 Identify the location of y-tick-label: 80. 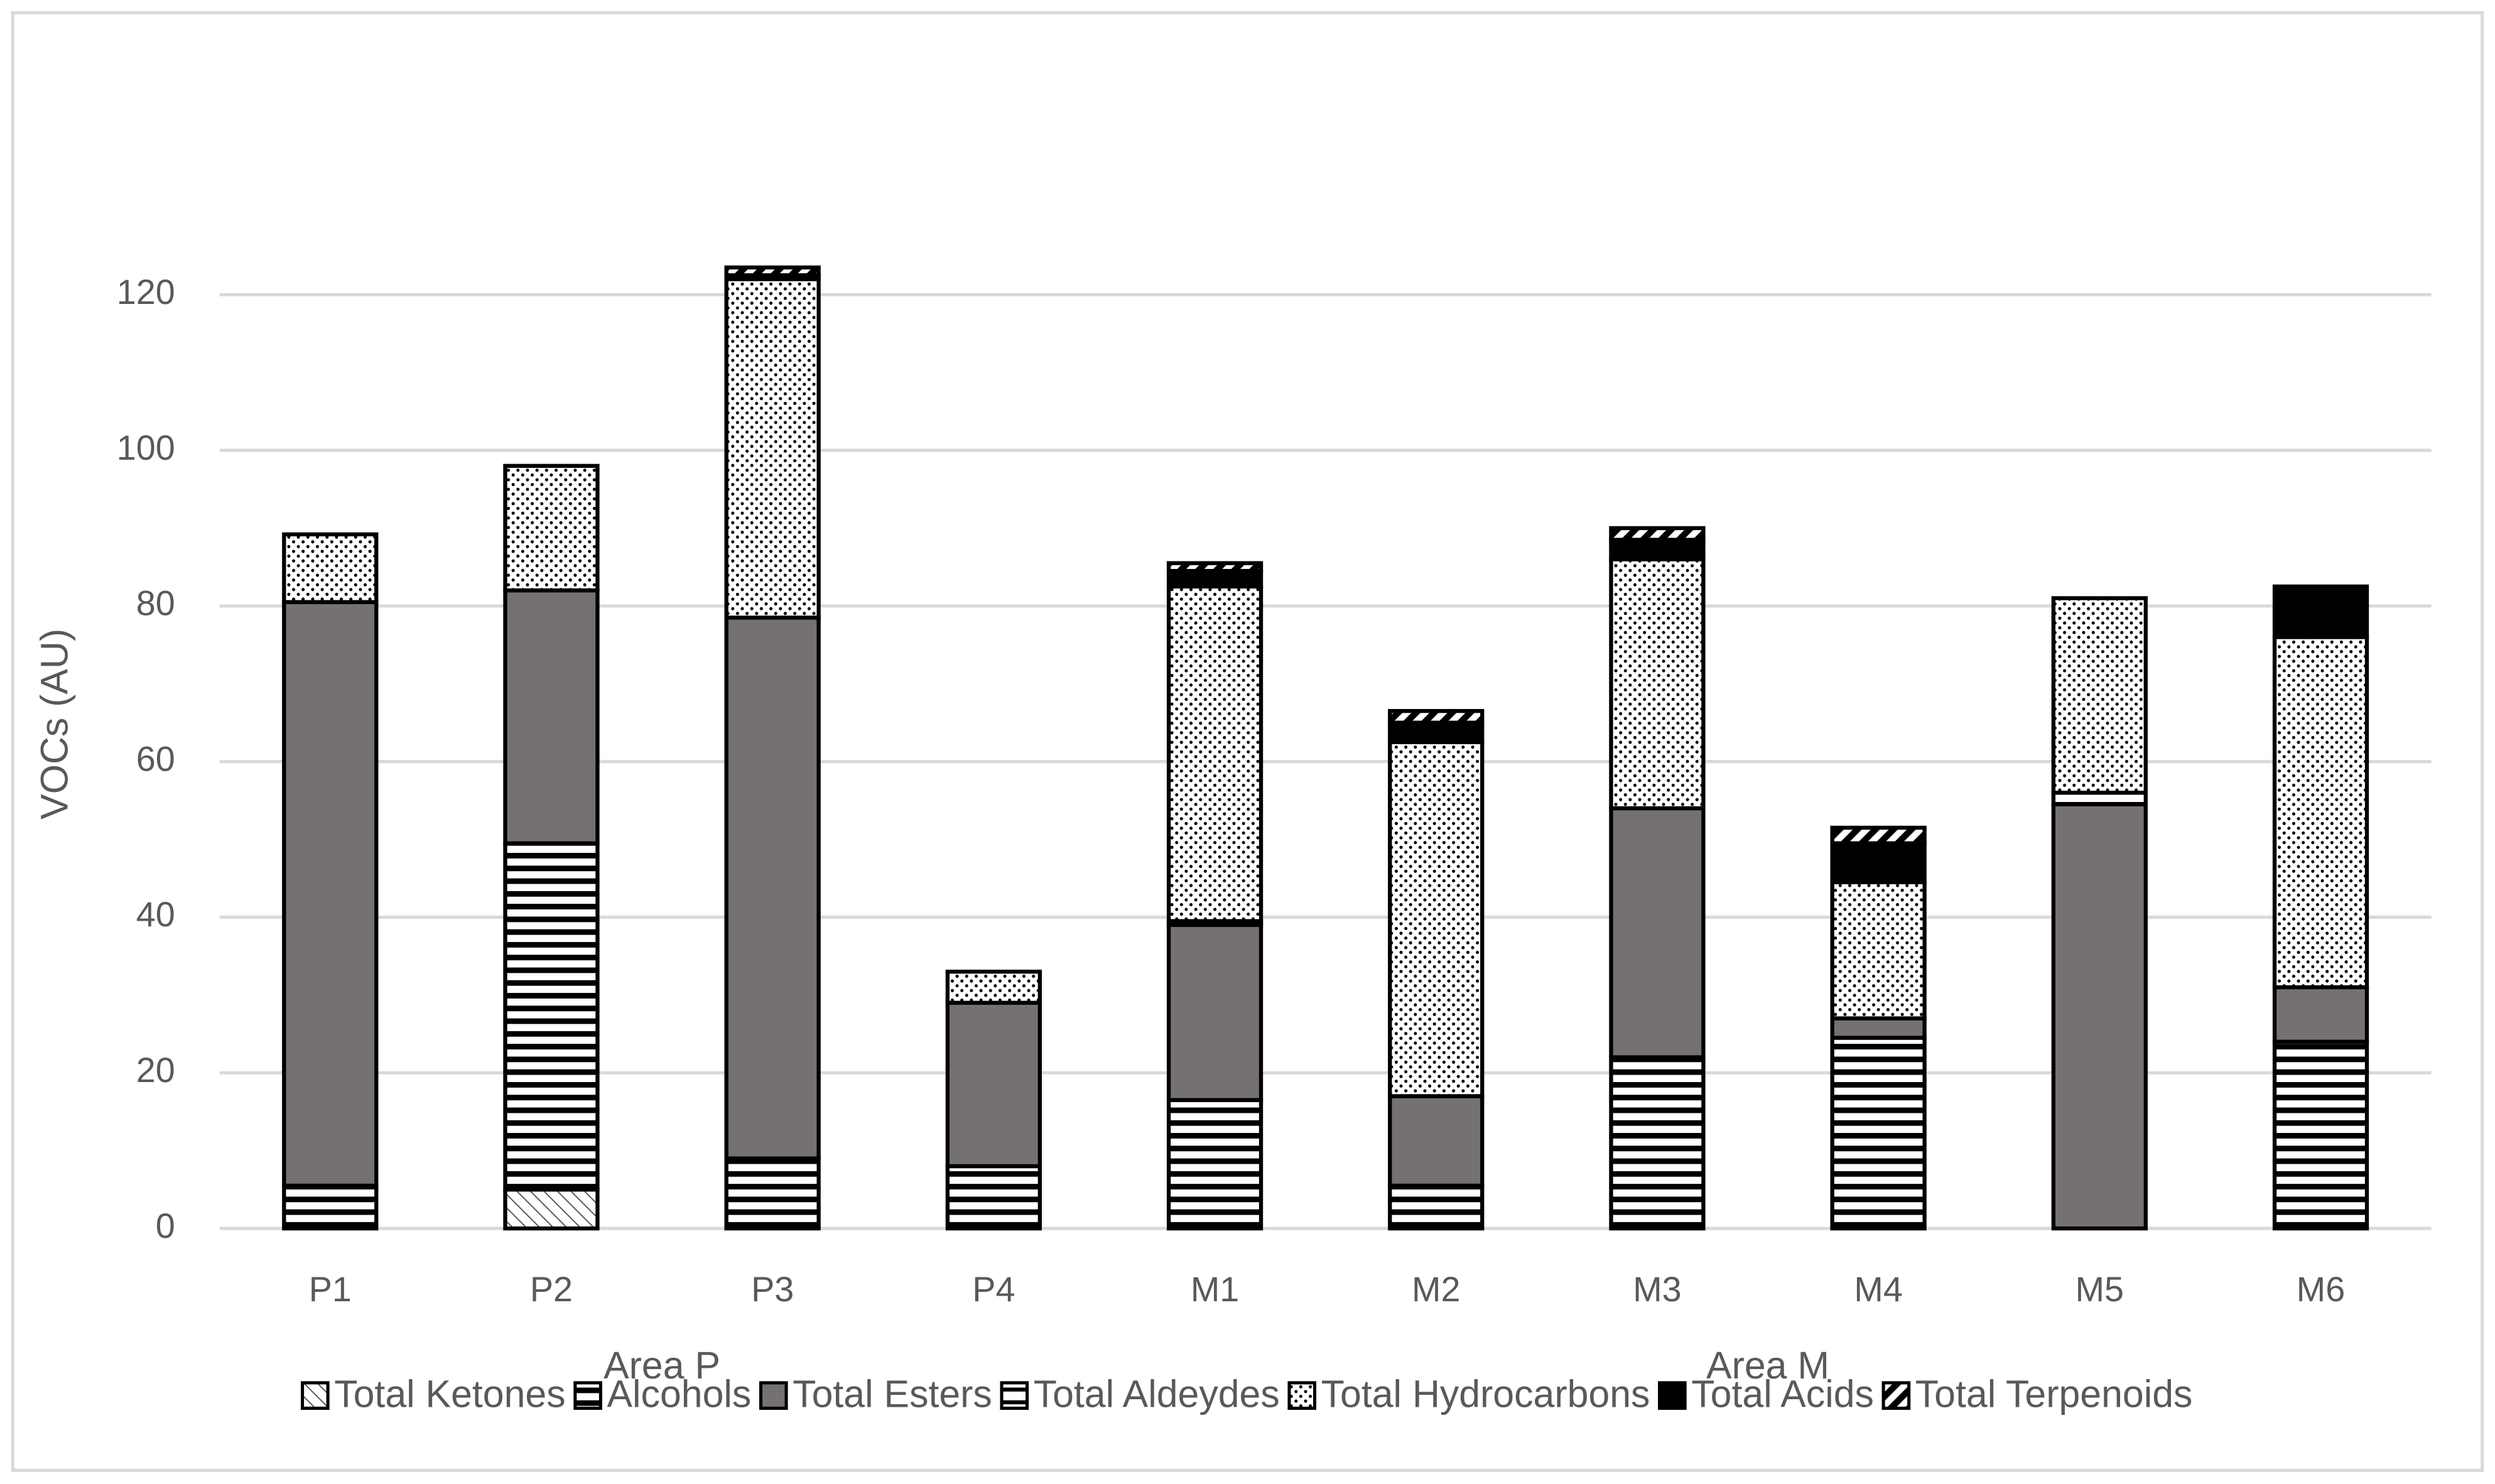
(156, 603).